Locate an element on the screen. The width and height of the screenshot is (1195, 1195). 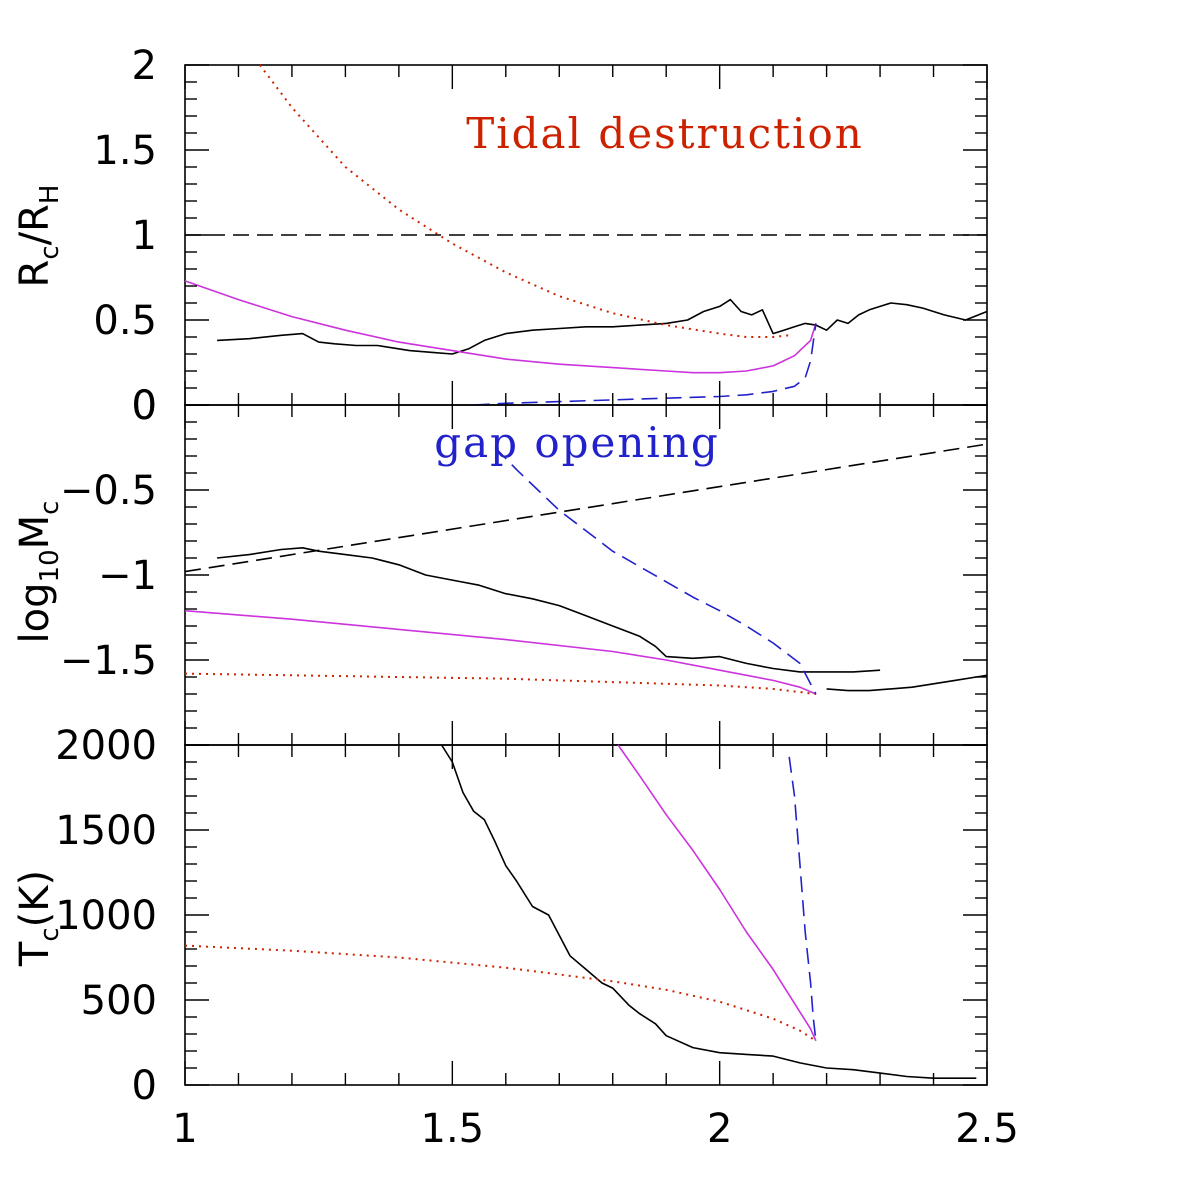
annotation-gap-opening: gap opening is located at coordinates (577, 442).